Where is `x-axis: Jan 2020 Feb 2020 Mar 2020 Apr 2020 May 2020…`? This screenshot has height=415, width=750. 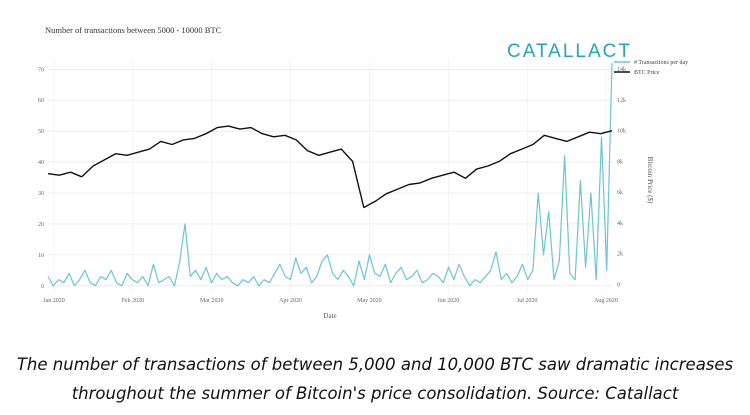
x-axis: Jan 2020 Feb 2020 Mar 2020 Apr 2020 May 2020… is located at coordinates (330, 301).